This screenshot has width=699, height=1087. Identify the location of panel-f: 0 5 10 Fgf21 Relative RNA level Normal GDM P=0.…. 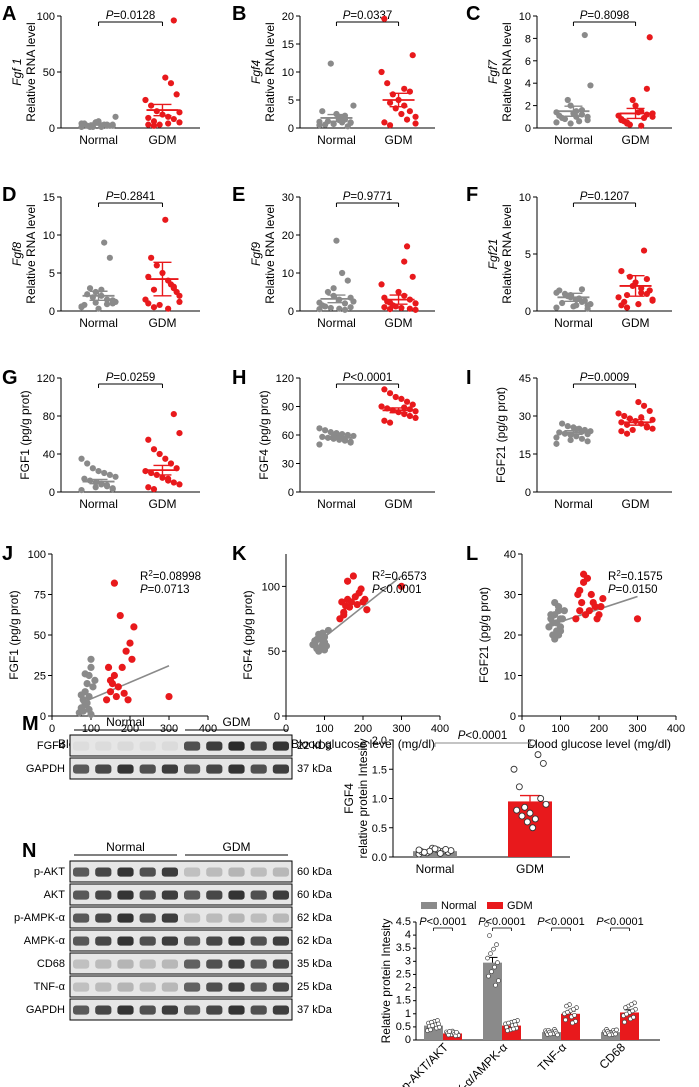
(579, 260).